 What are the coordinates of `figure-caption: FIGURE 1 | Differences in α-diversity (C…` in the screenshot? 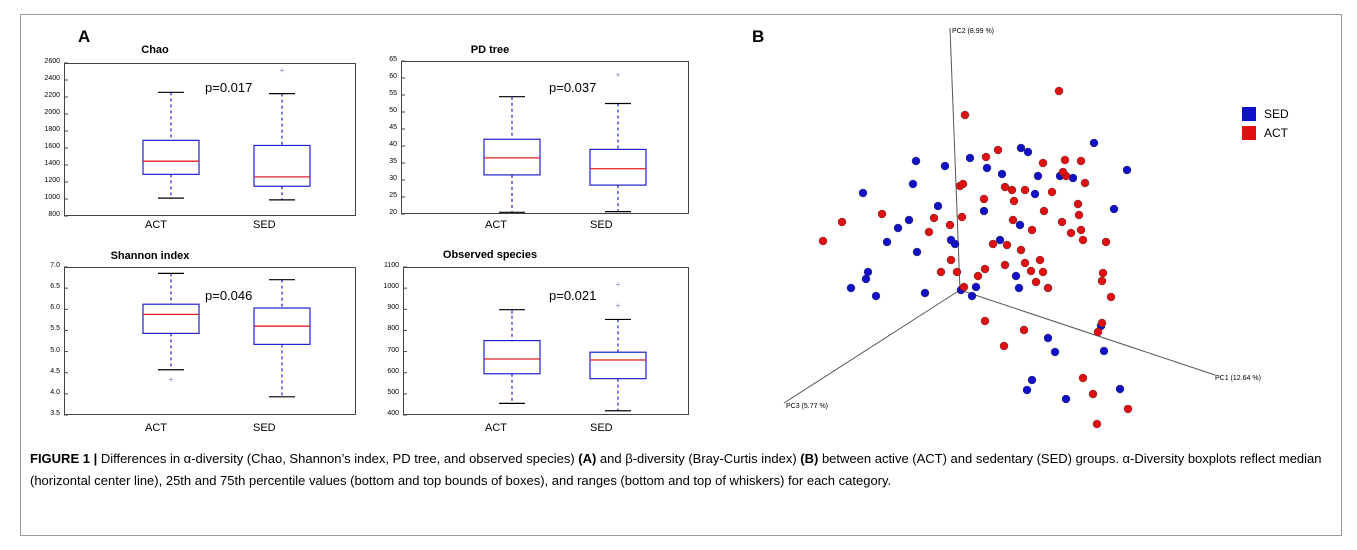 It's located at (680, 470).